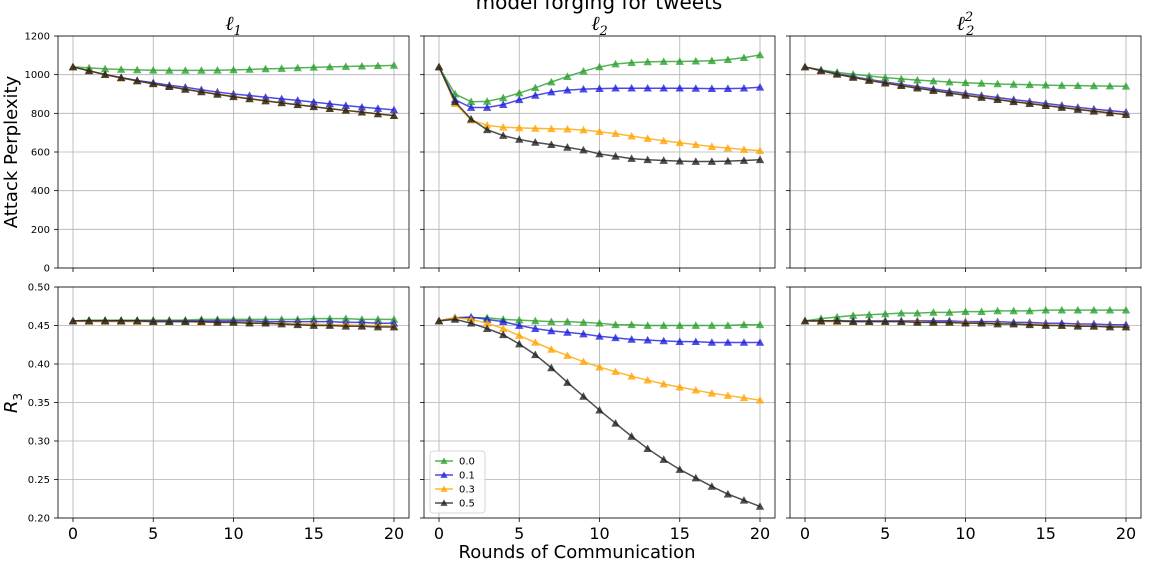 The height and width of the screenshot is (576, 1152). I want to click on x-tick-label: 10, so click(965, 533).